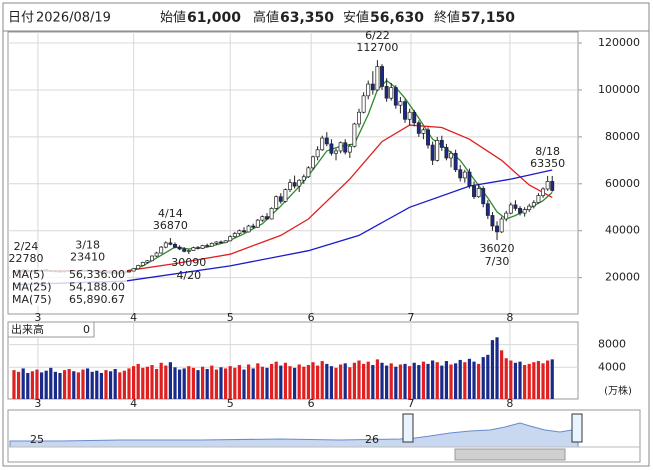 This screenshot has height=470, width=653. What do you see at coordinates (547, 163) in the screenshot?
I see `annotation-value: 63350` at bounding box center [547, 163].